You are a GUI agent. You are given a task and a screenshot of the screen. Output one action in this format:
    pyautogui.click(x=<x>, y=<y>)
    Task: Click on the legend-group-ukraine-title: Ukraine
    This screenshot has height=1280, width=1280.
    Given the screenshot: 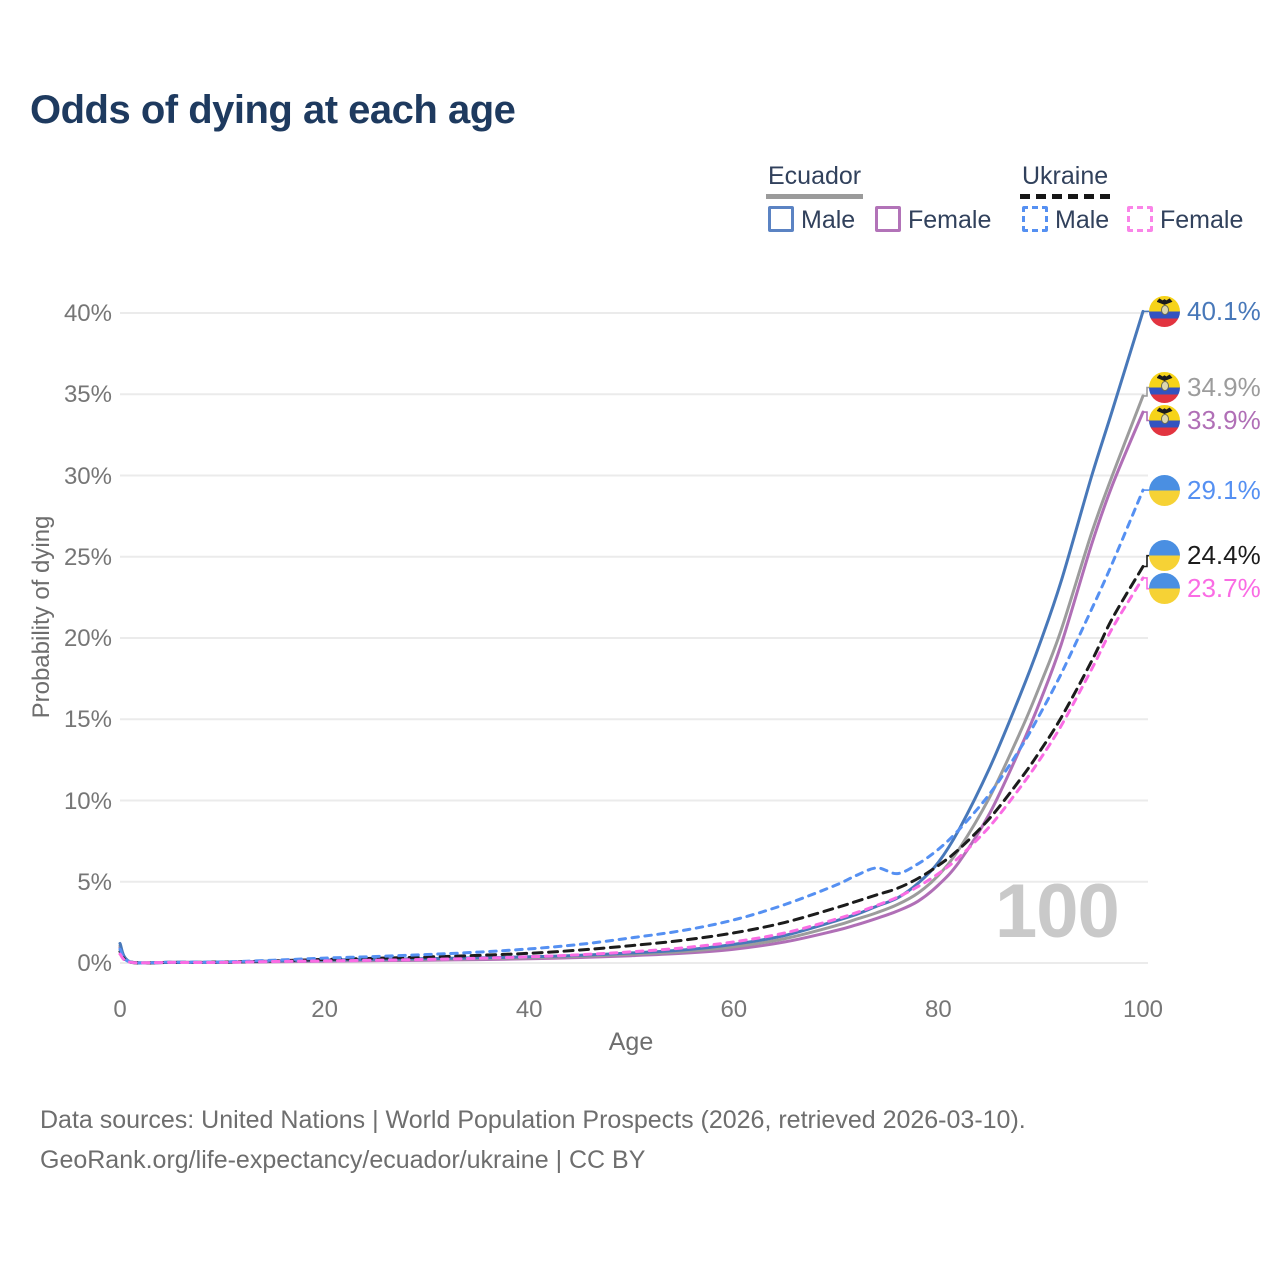 What is the action you would take?
    pyautogui.click(x=1065, y=176)
    